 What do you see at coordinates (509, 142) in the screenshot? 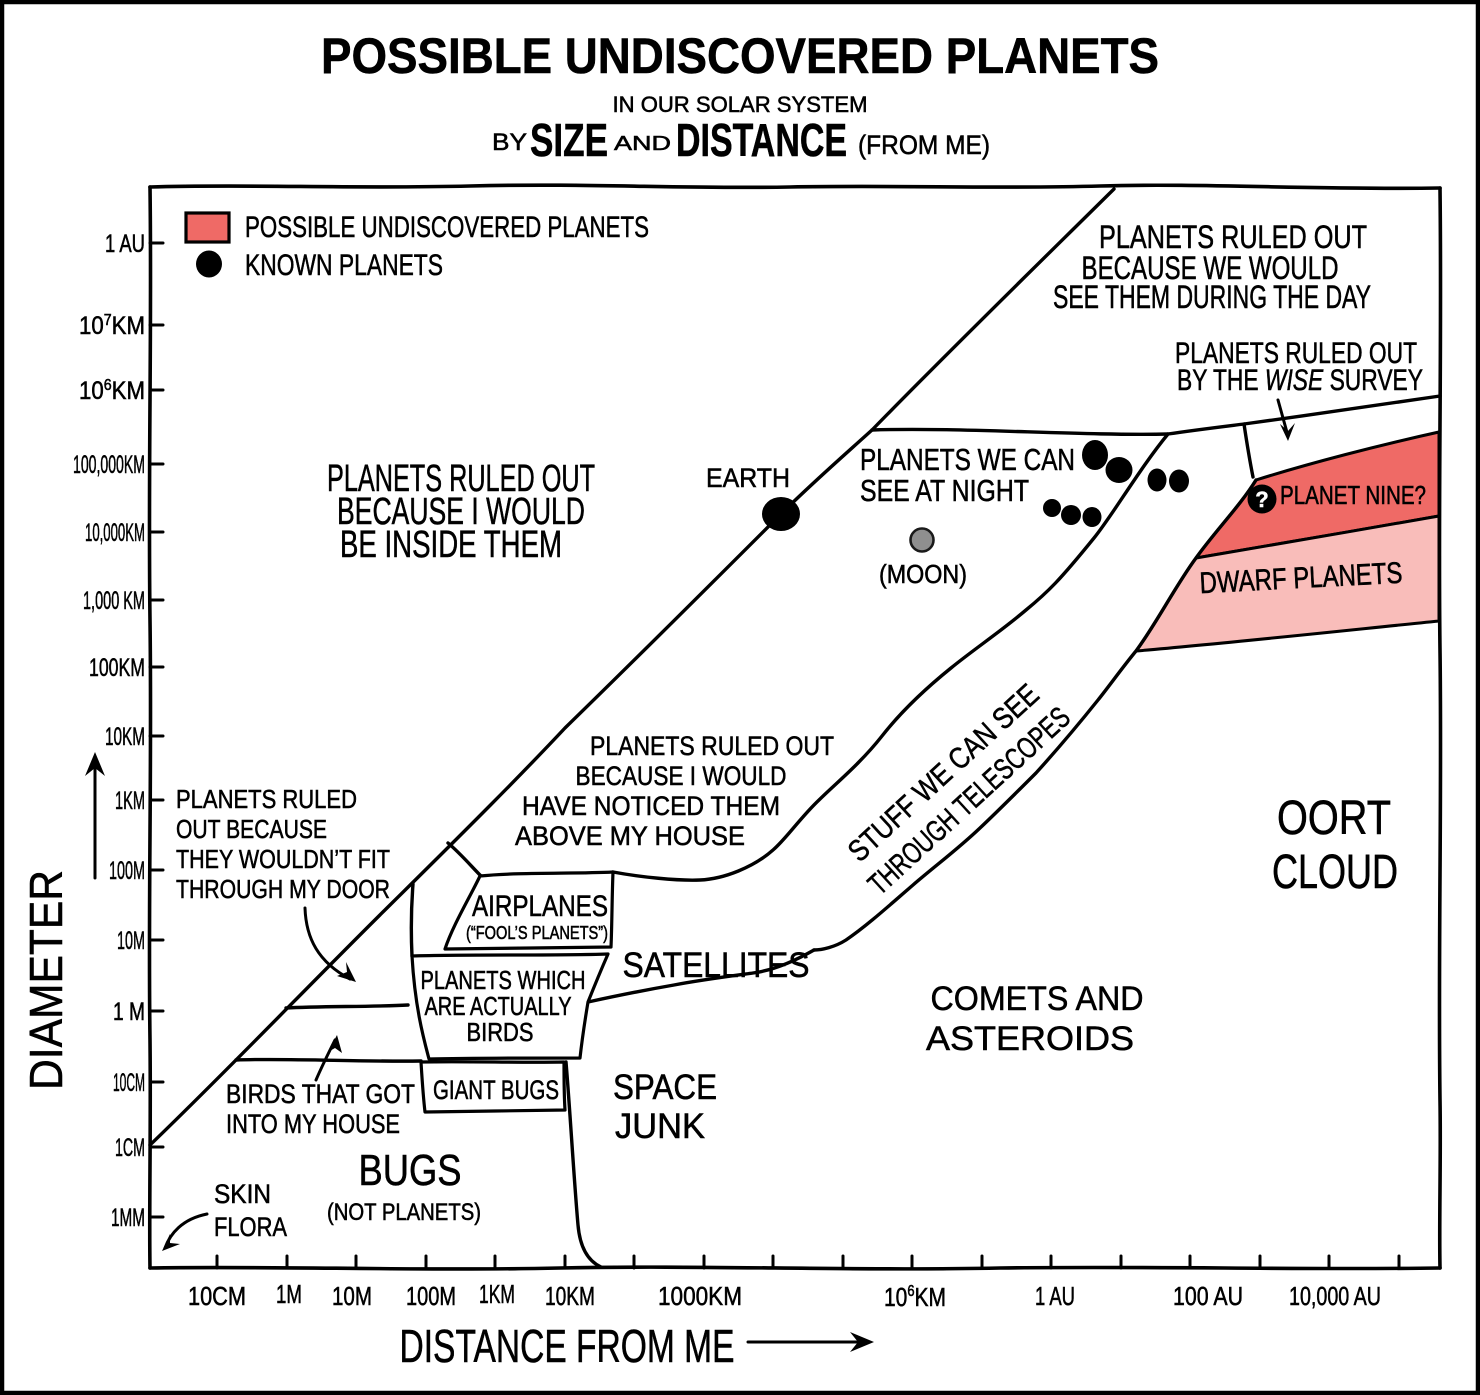
I see `svg-text: BY` at bounding box center [509, 142].